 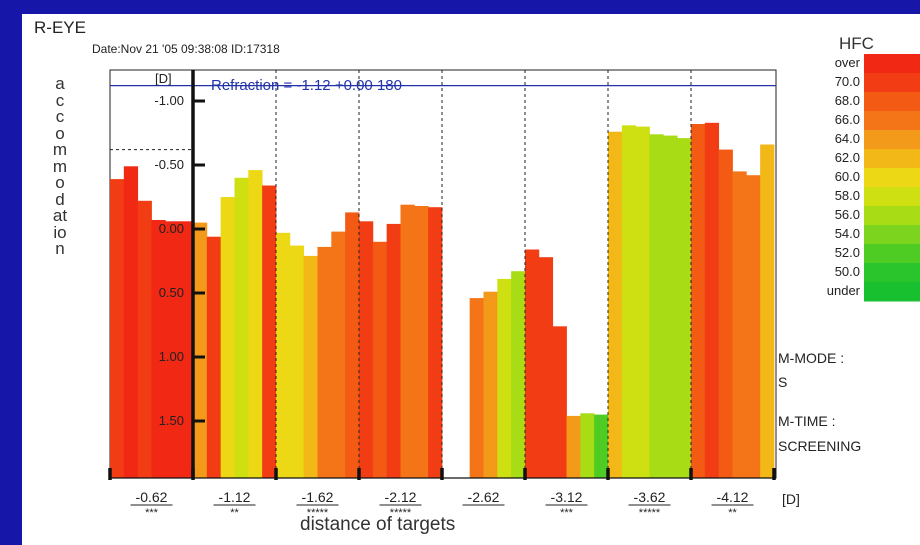 I want to click on x-tick-label-2: -1.62, so click(x=318, y=497).